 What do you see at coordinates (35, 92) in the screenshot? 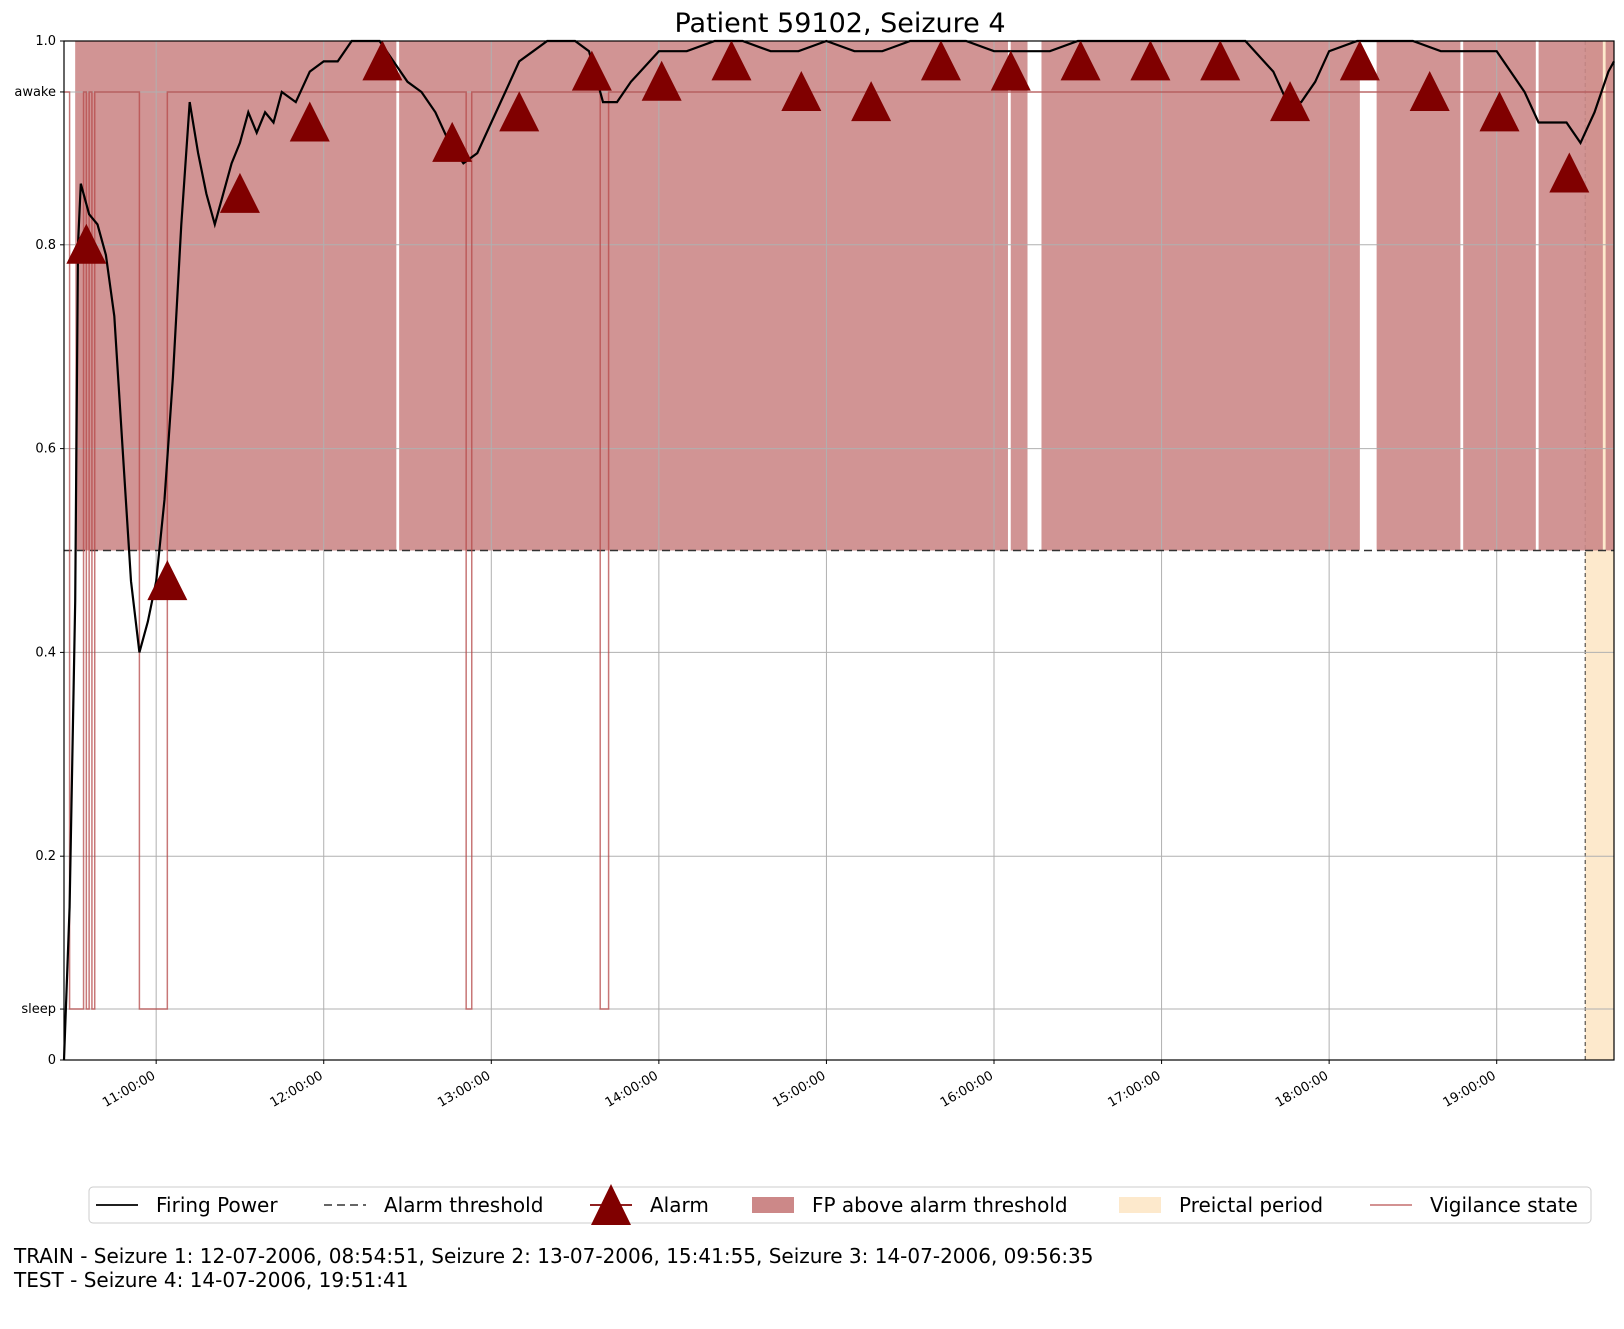
I see `y-tick-label: awake` at bounding box center [35, 92].